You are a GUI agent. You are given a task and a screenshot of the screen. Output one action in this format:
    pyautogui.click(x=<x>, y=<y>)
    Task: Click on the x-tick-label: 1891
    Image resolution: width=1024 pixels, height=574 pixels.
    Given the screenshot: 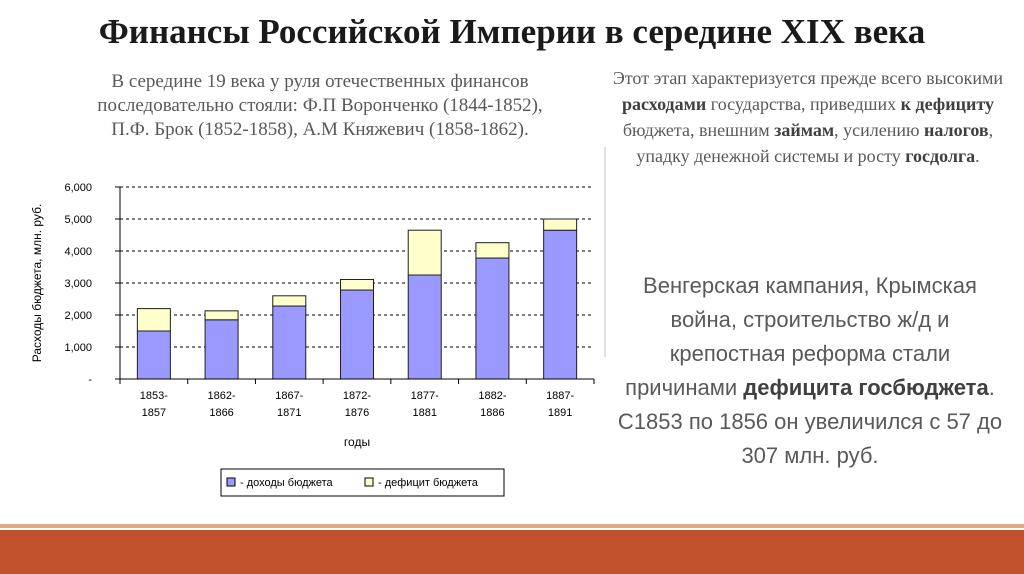 What is the action you would take?
    pyautogui.click(x=560, y=413)
    